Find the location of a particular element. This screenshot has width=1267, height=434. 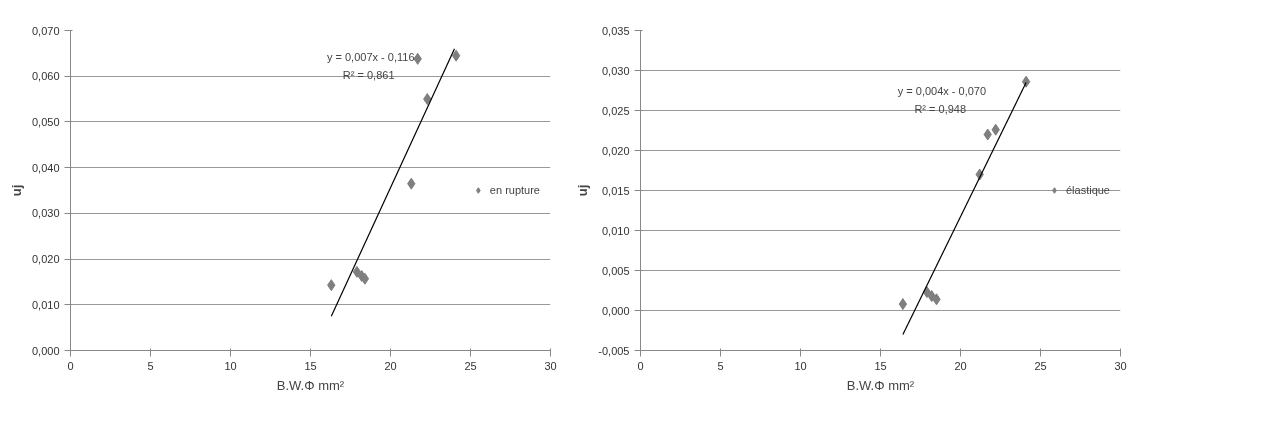

y-tick-label: 0,015 is located at coordinates (615, 190).